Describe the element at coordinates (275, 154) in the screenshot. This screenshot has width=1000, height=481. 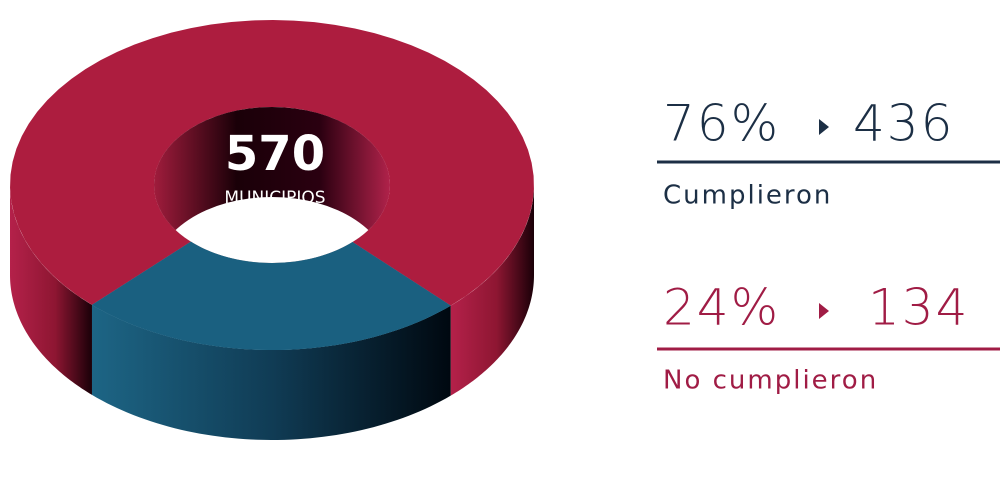
I see `total: 570` at that location.